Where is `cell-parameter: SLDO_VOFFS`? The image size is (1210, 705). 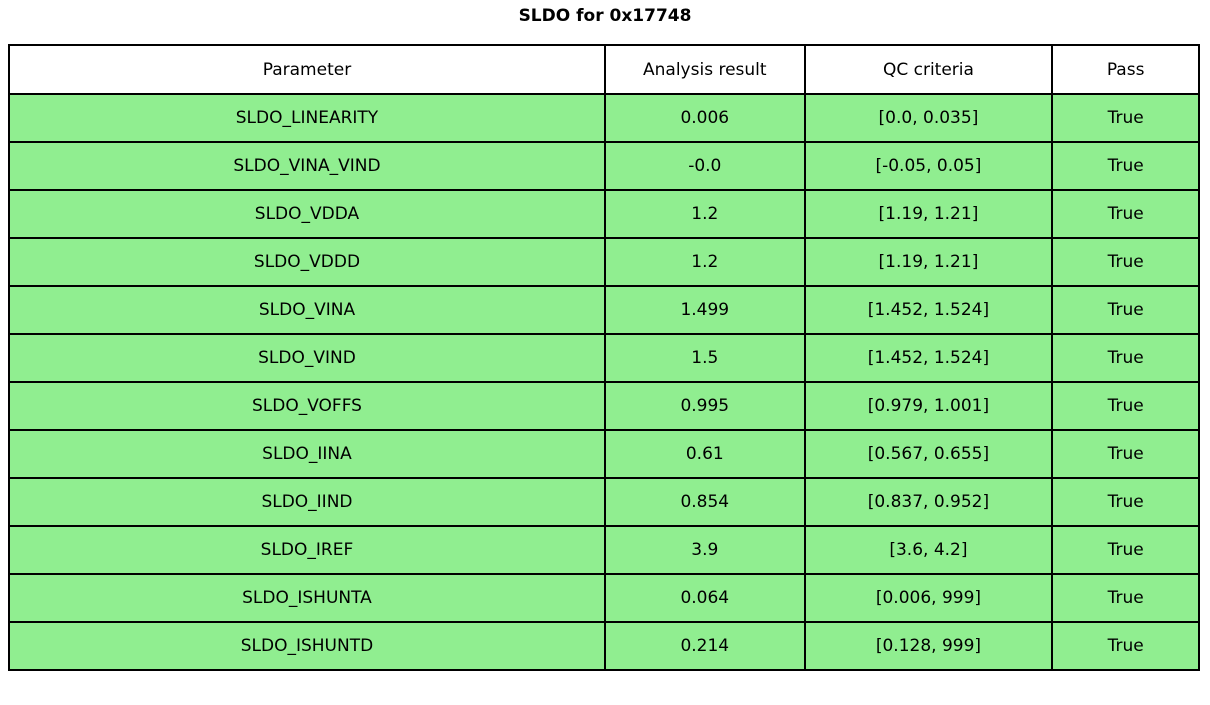
cell-parameter: SLDO_VOFFS is located at coordinates (307, 406).